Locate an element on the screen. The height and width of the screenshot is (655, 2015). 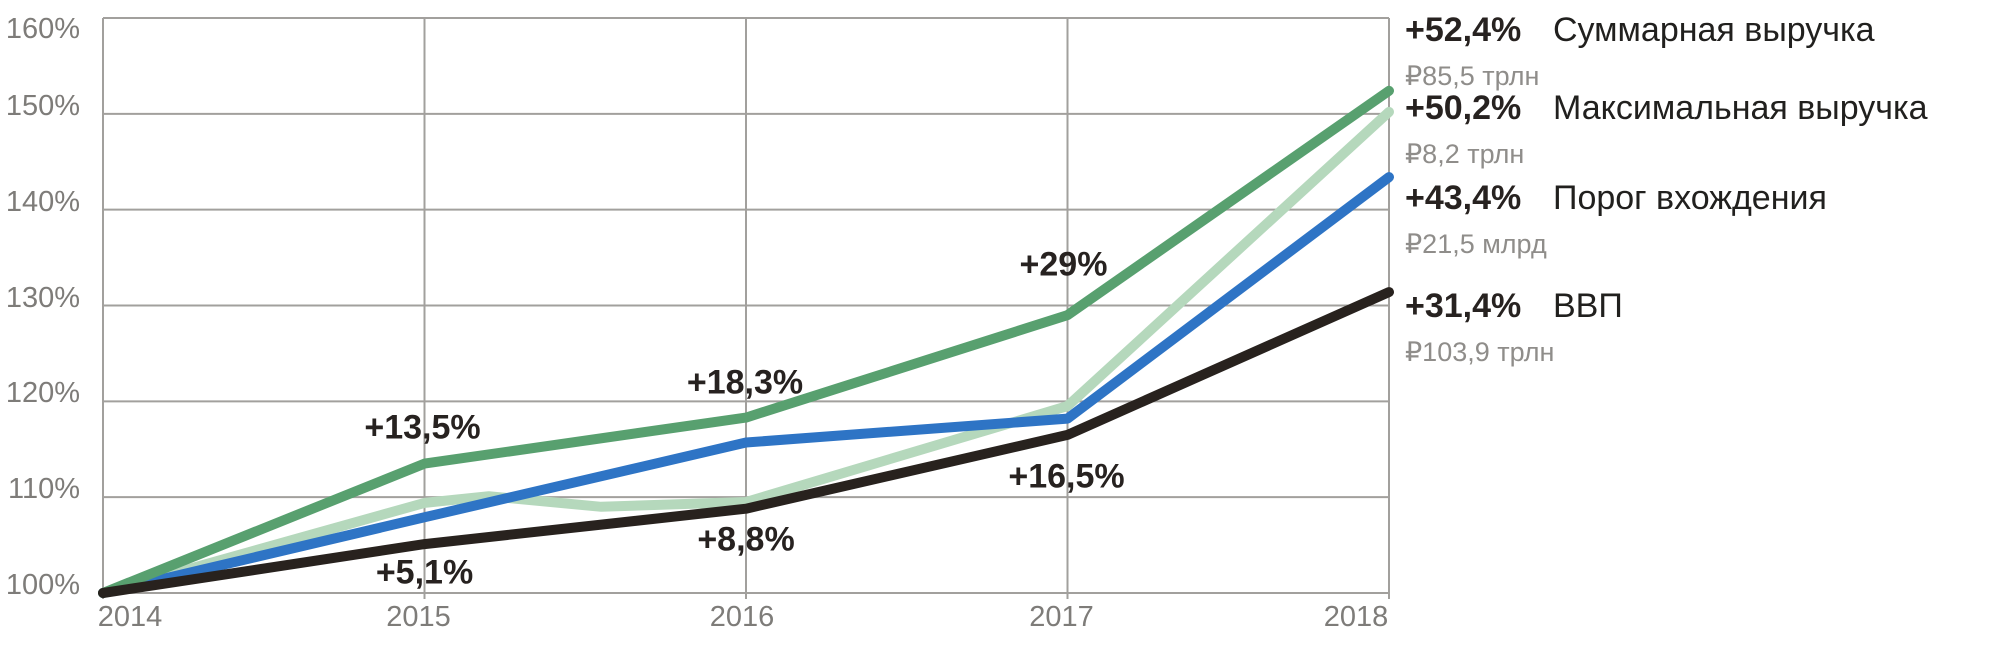
legend-row-headline: +50,2% Максимальная выручка is located at coordinates (1666, 111).